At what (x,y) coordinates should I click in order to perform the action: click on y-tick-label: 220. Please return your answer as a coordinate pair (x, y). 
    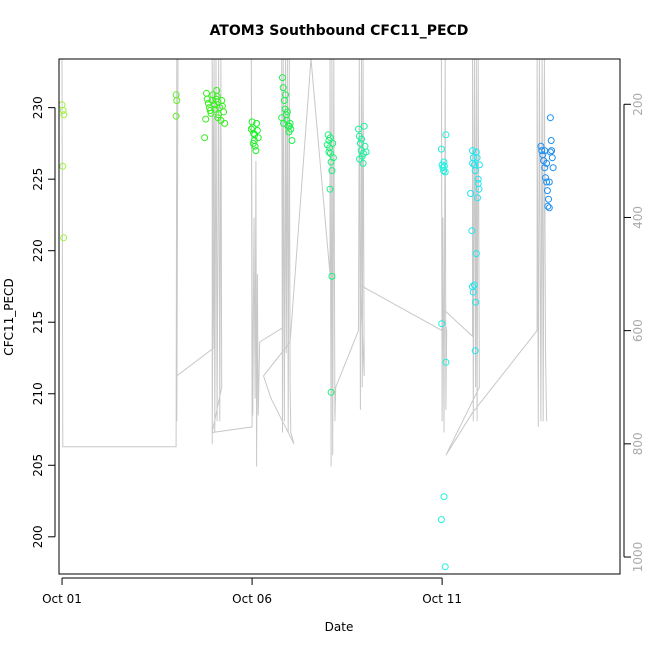
    Looking at the image, I should click on (38, 250).